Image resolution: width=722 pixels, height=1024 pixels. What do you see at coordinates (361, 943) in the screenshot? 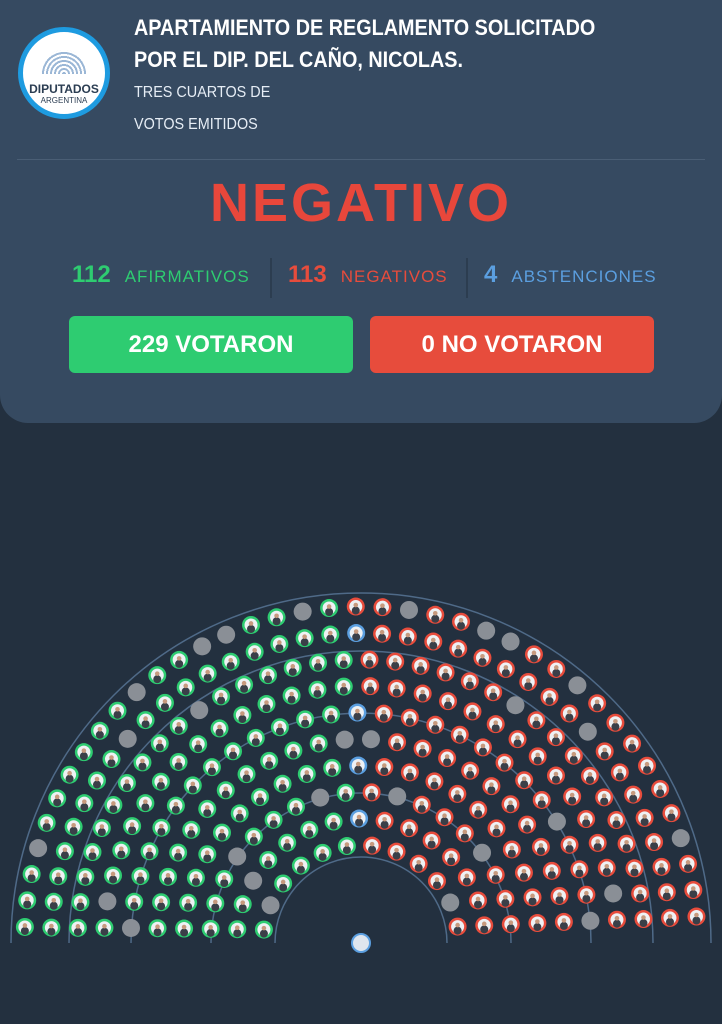
I see `seat-presidente` at bounding box center [361, 943].